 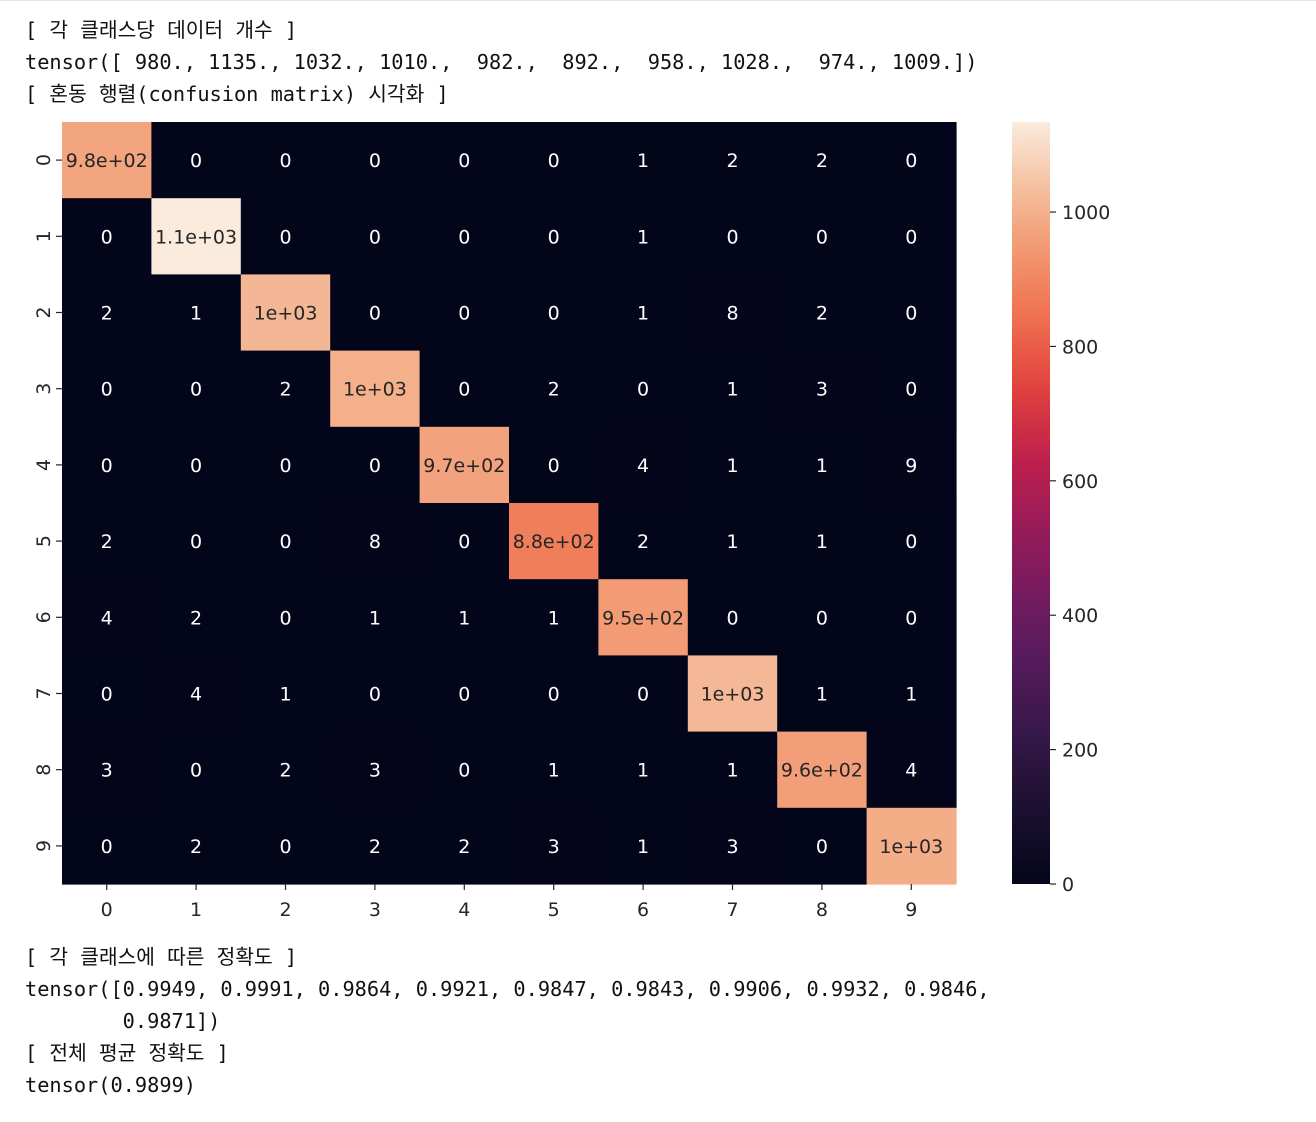 I want to click on cell-annotation: 9.8e+02, so click(x=107, y=161).